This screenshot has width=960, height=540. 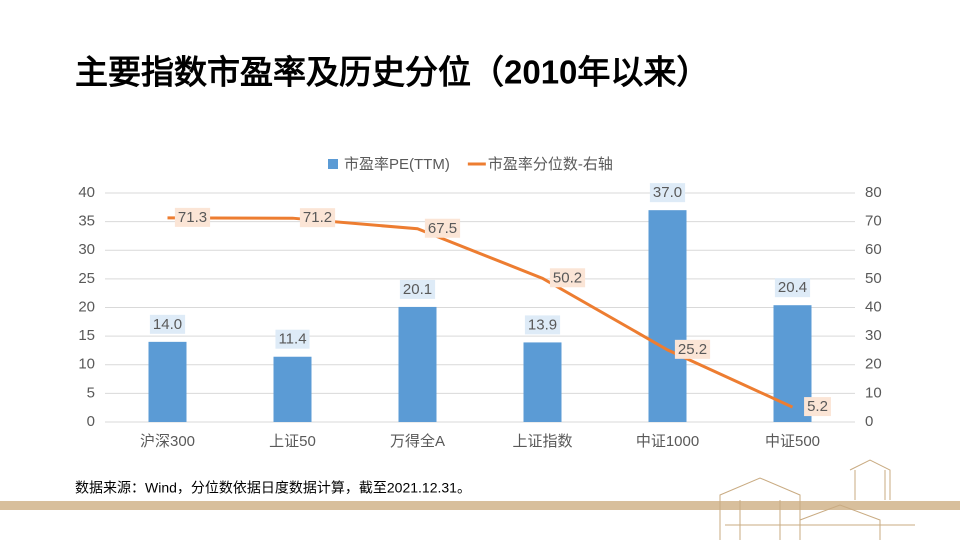 What do you see at coordinates (86, 249) in the screenshot?
I see `y-tick-label: 30` at bounding box center [86, 249].